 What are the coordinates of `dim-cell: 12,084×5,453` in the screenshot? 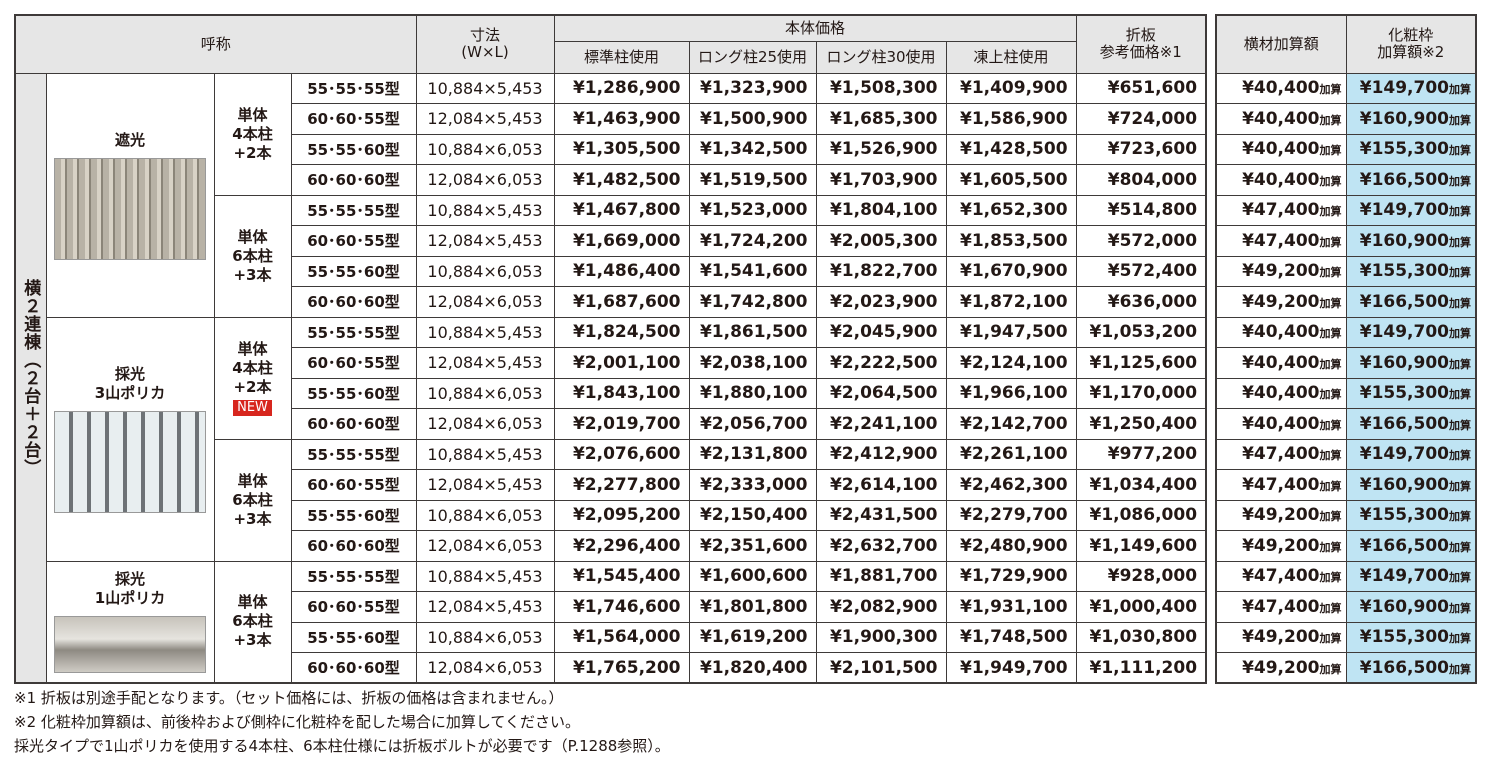 It's located at (485, 119).